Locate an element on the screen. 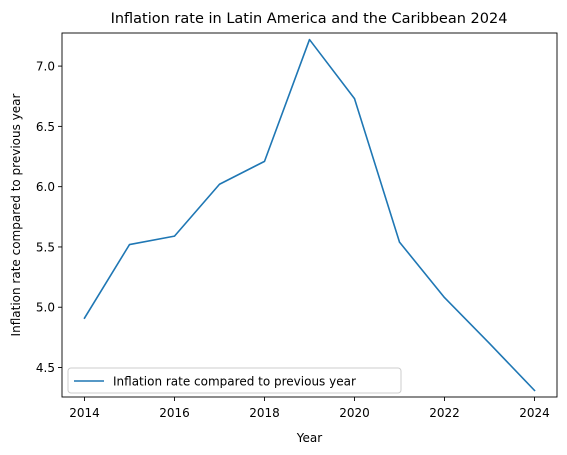 This screenshot has width=567, height=455. x-axis-label: Year is located at coordinates (309, 438).